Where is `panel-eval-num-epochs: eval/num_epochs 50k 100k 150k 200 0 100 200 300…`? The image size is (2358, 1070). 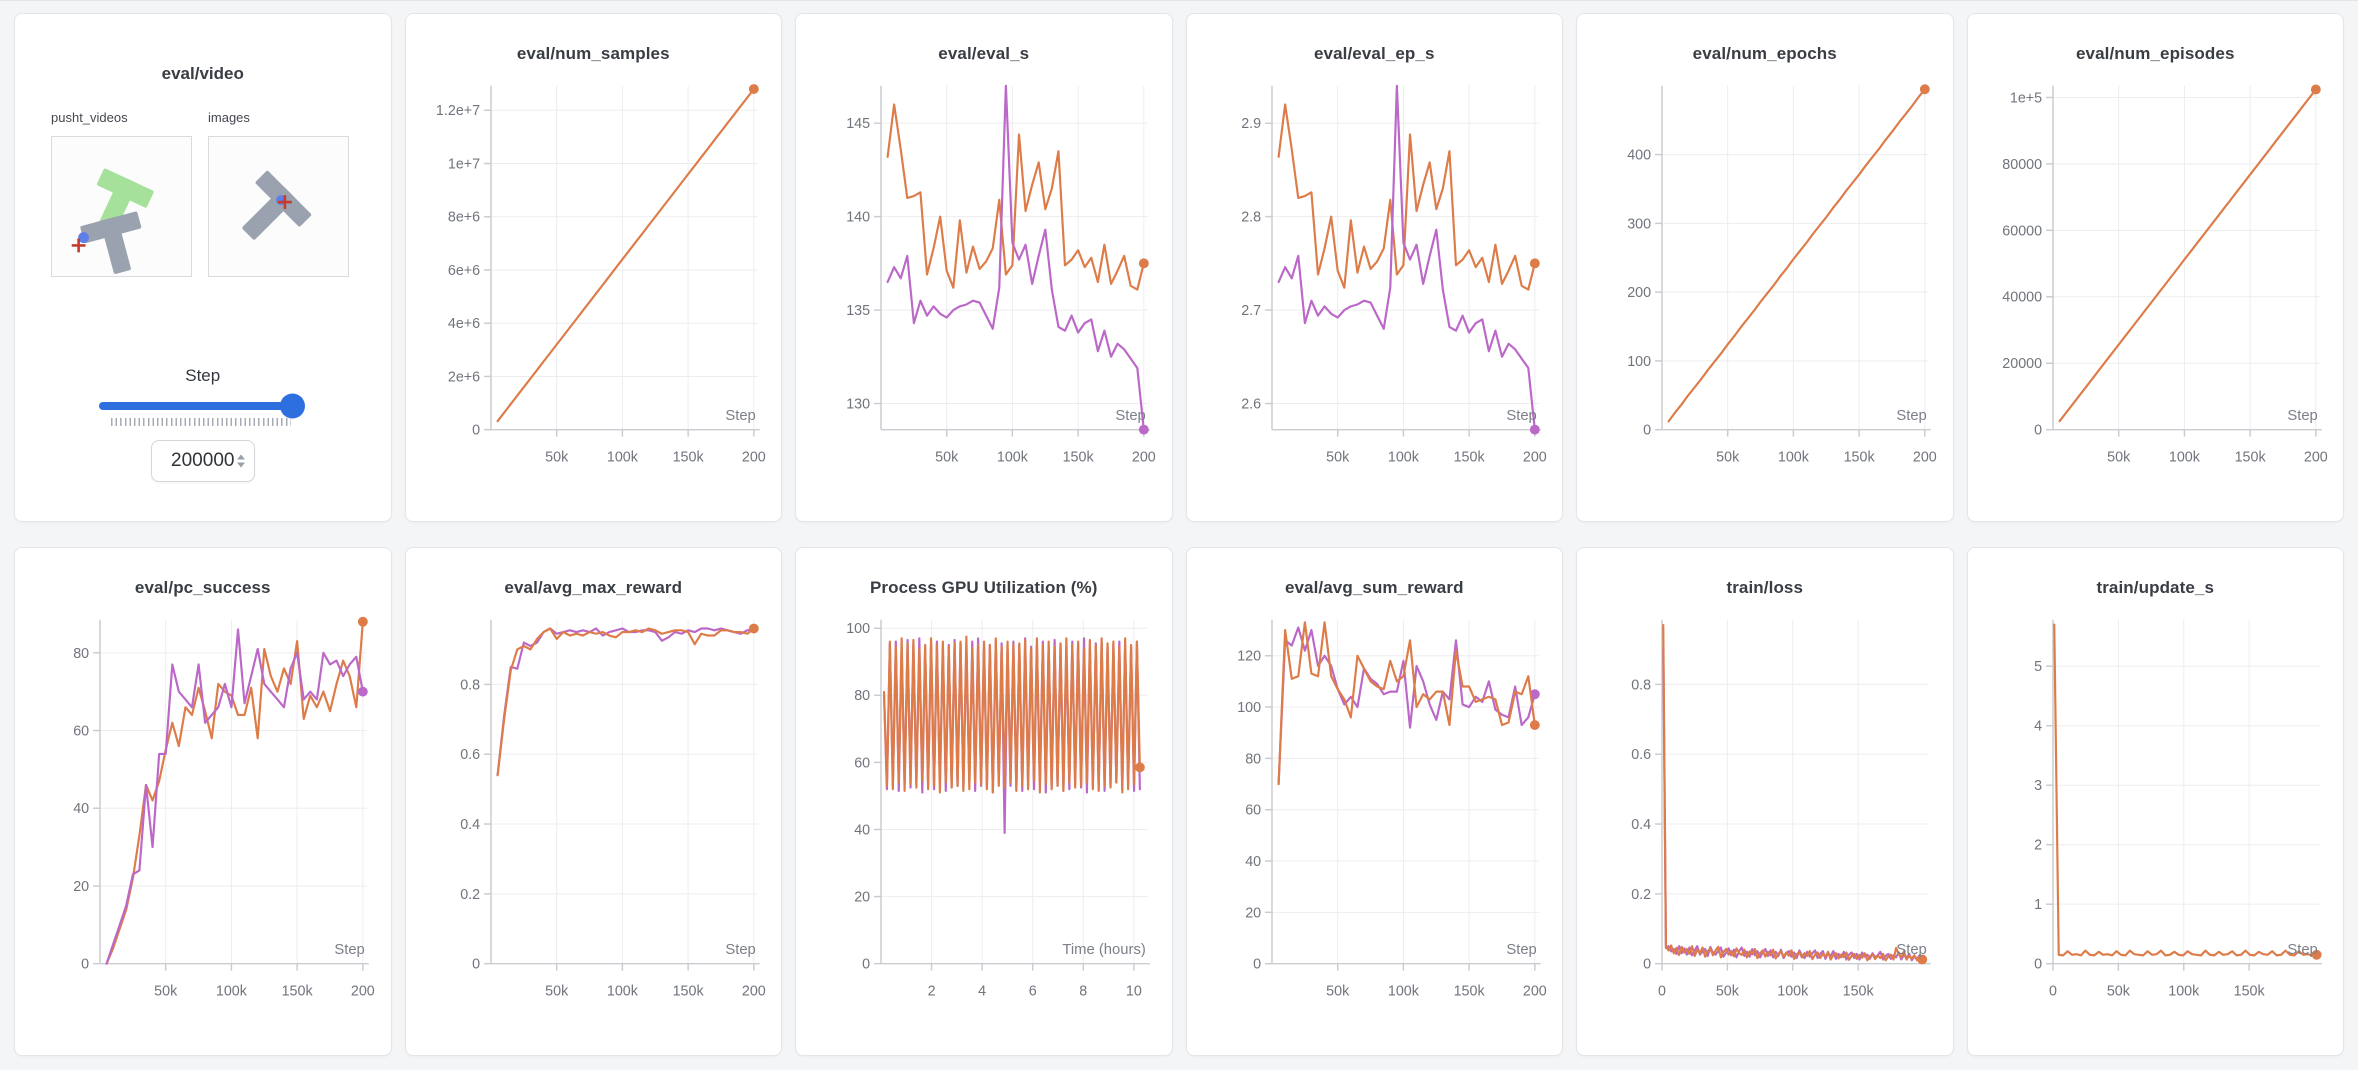 panel-eval-num-epochs: eval/num_epochs 50k 100k 150k 200 0 100 200 300… is located at coordinates (1765, 267).